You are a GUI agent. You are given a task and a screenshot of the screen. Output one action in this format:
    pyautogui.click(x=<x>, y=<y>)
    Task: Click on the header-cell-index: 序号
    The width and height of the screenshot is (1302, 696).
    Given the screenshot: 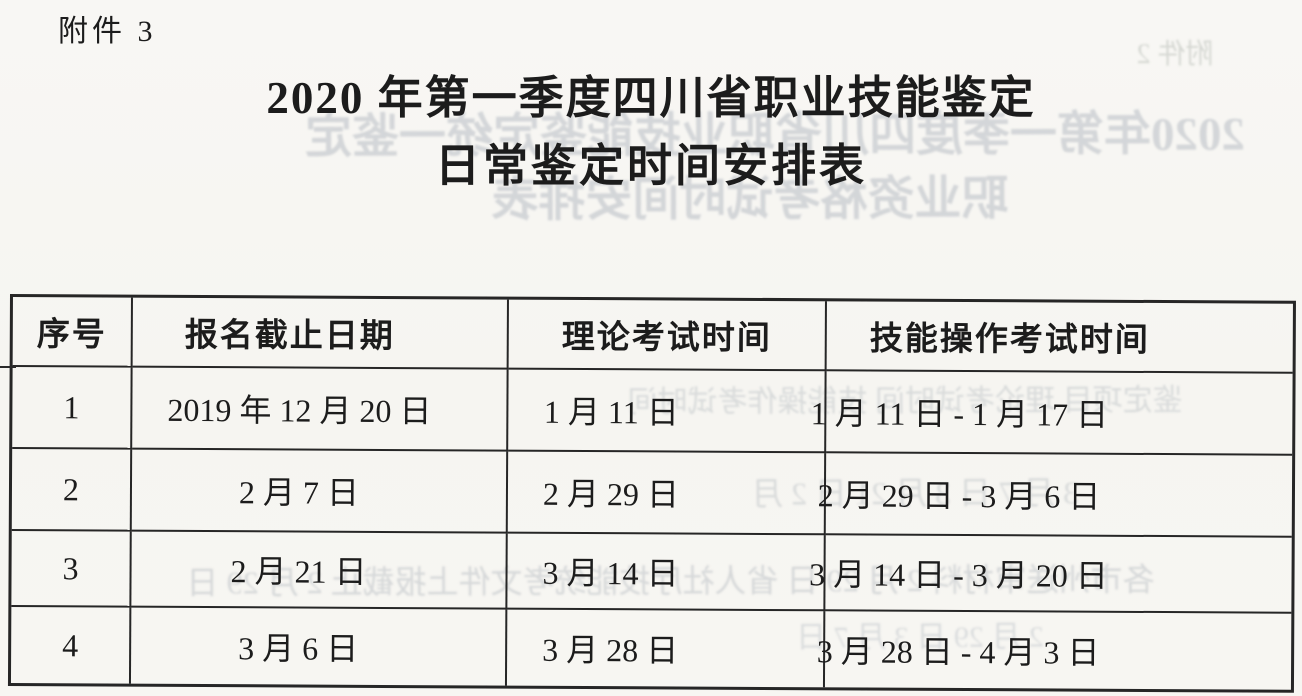 What is the action you would take?
    pyautogui.click(x=72, y=332)
    